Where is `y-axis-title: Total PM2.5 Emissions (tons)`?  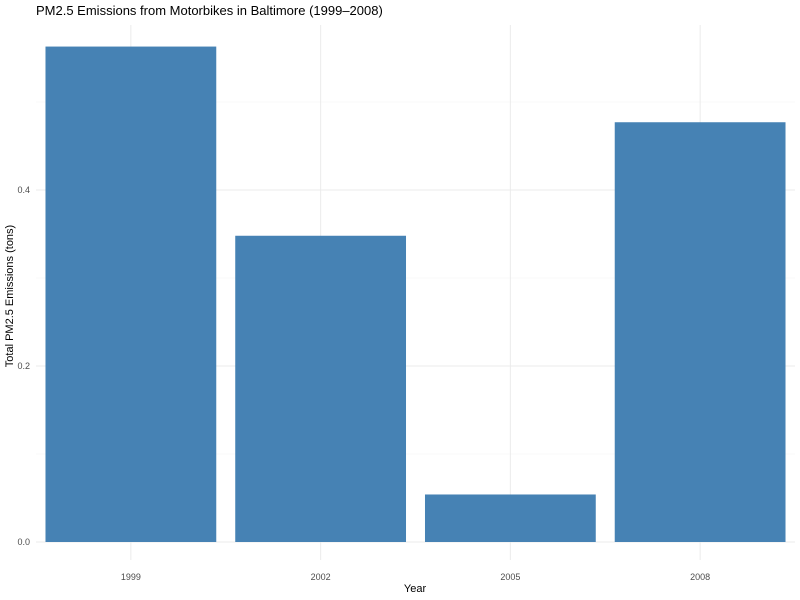
y-axis-title: Total PM2.5 Emissions (tons) is located at coordinates (10, 296).